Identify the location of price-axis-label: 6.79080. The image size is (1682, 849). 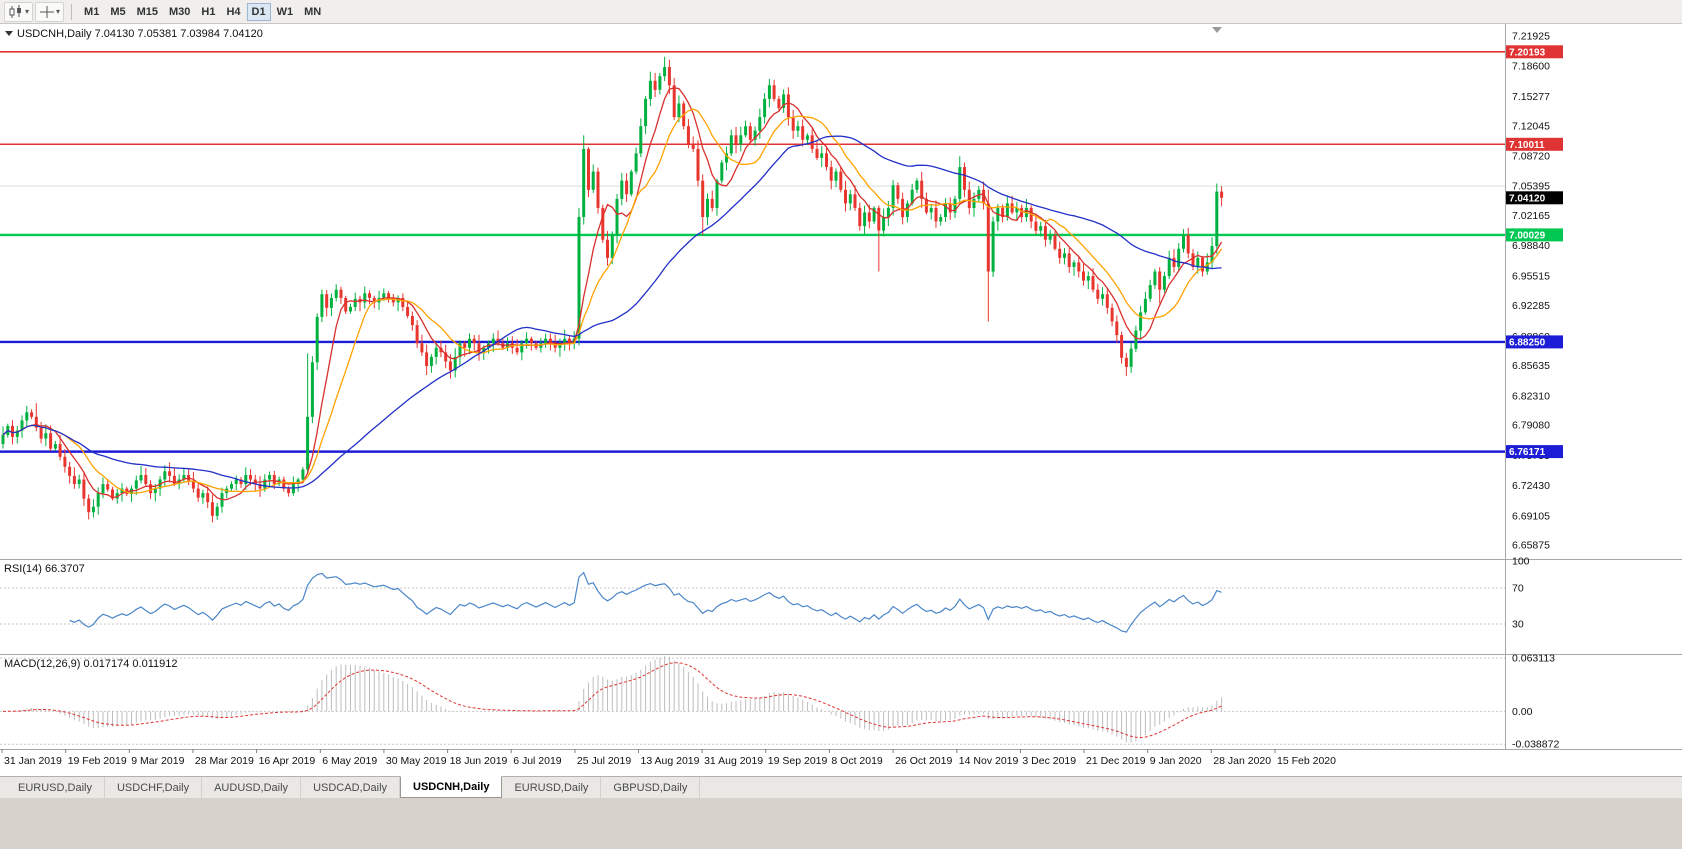
(1531, 426).